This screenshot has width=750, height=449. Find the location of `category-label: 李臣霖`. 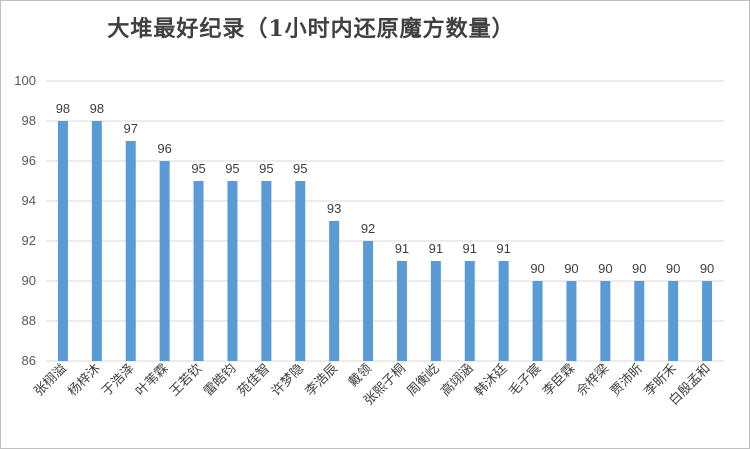

category-label: 李臣霖 is located at coordinates (559, 380).